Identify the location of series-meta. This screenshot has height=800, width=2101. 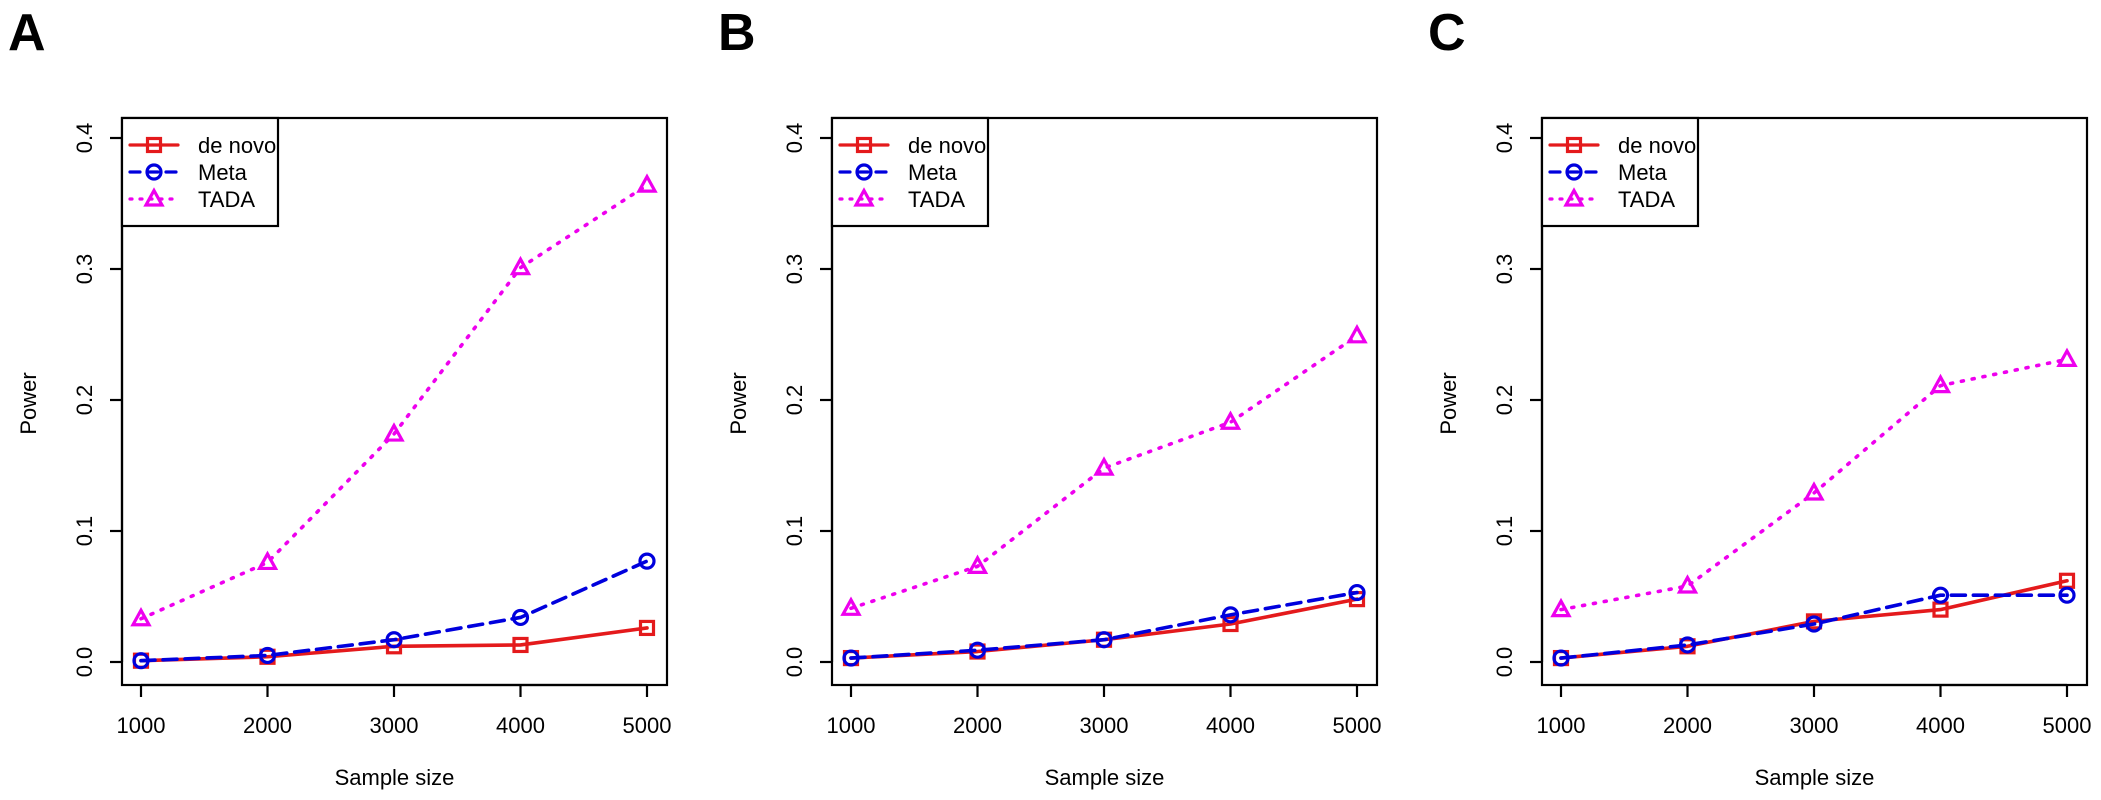
(1814, 626).